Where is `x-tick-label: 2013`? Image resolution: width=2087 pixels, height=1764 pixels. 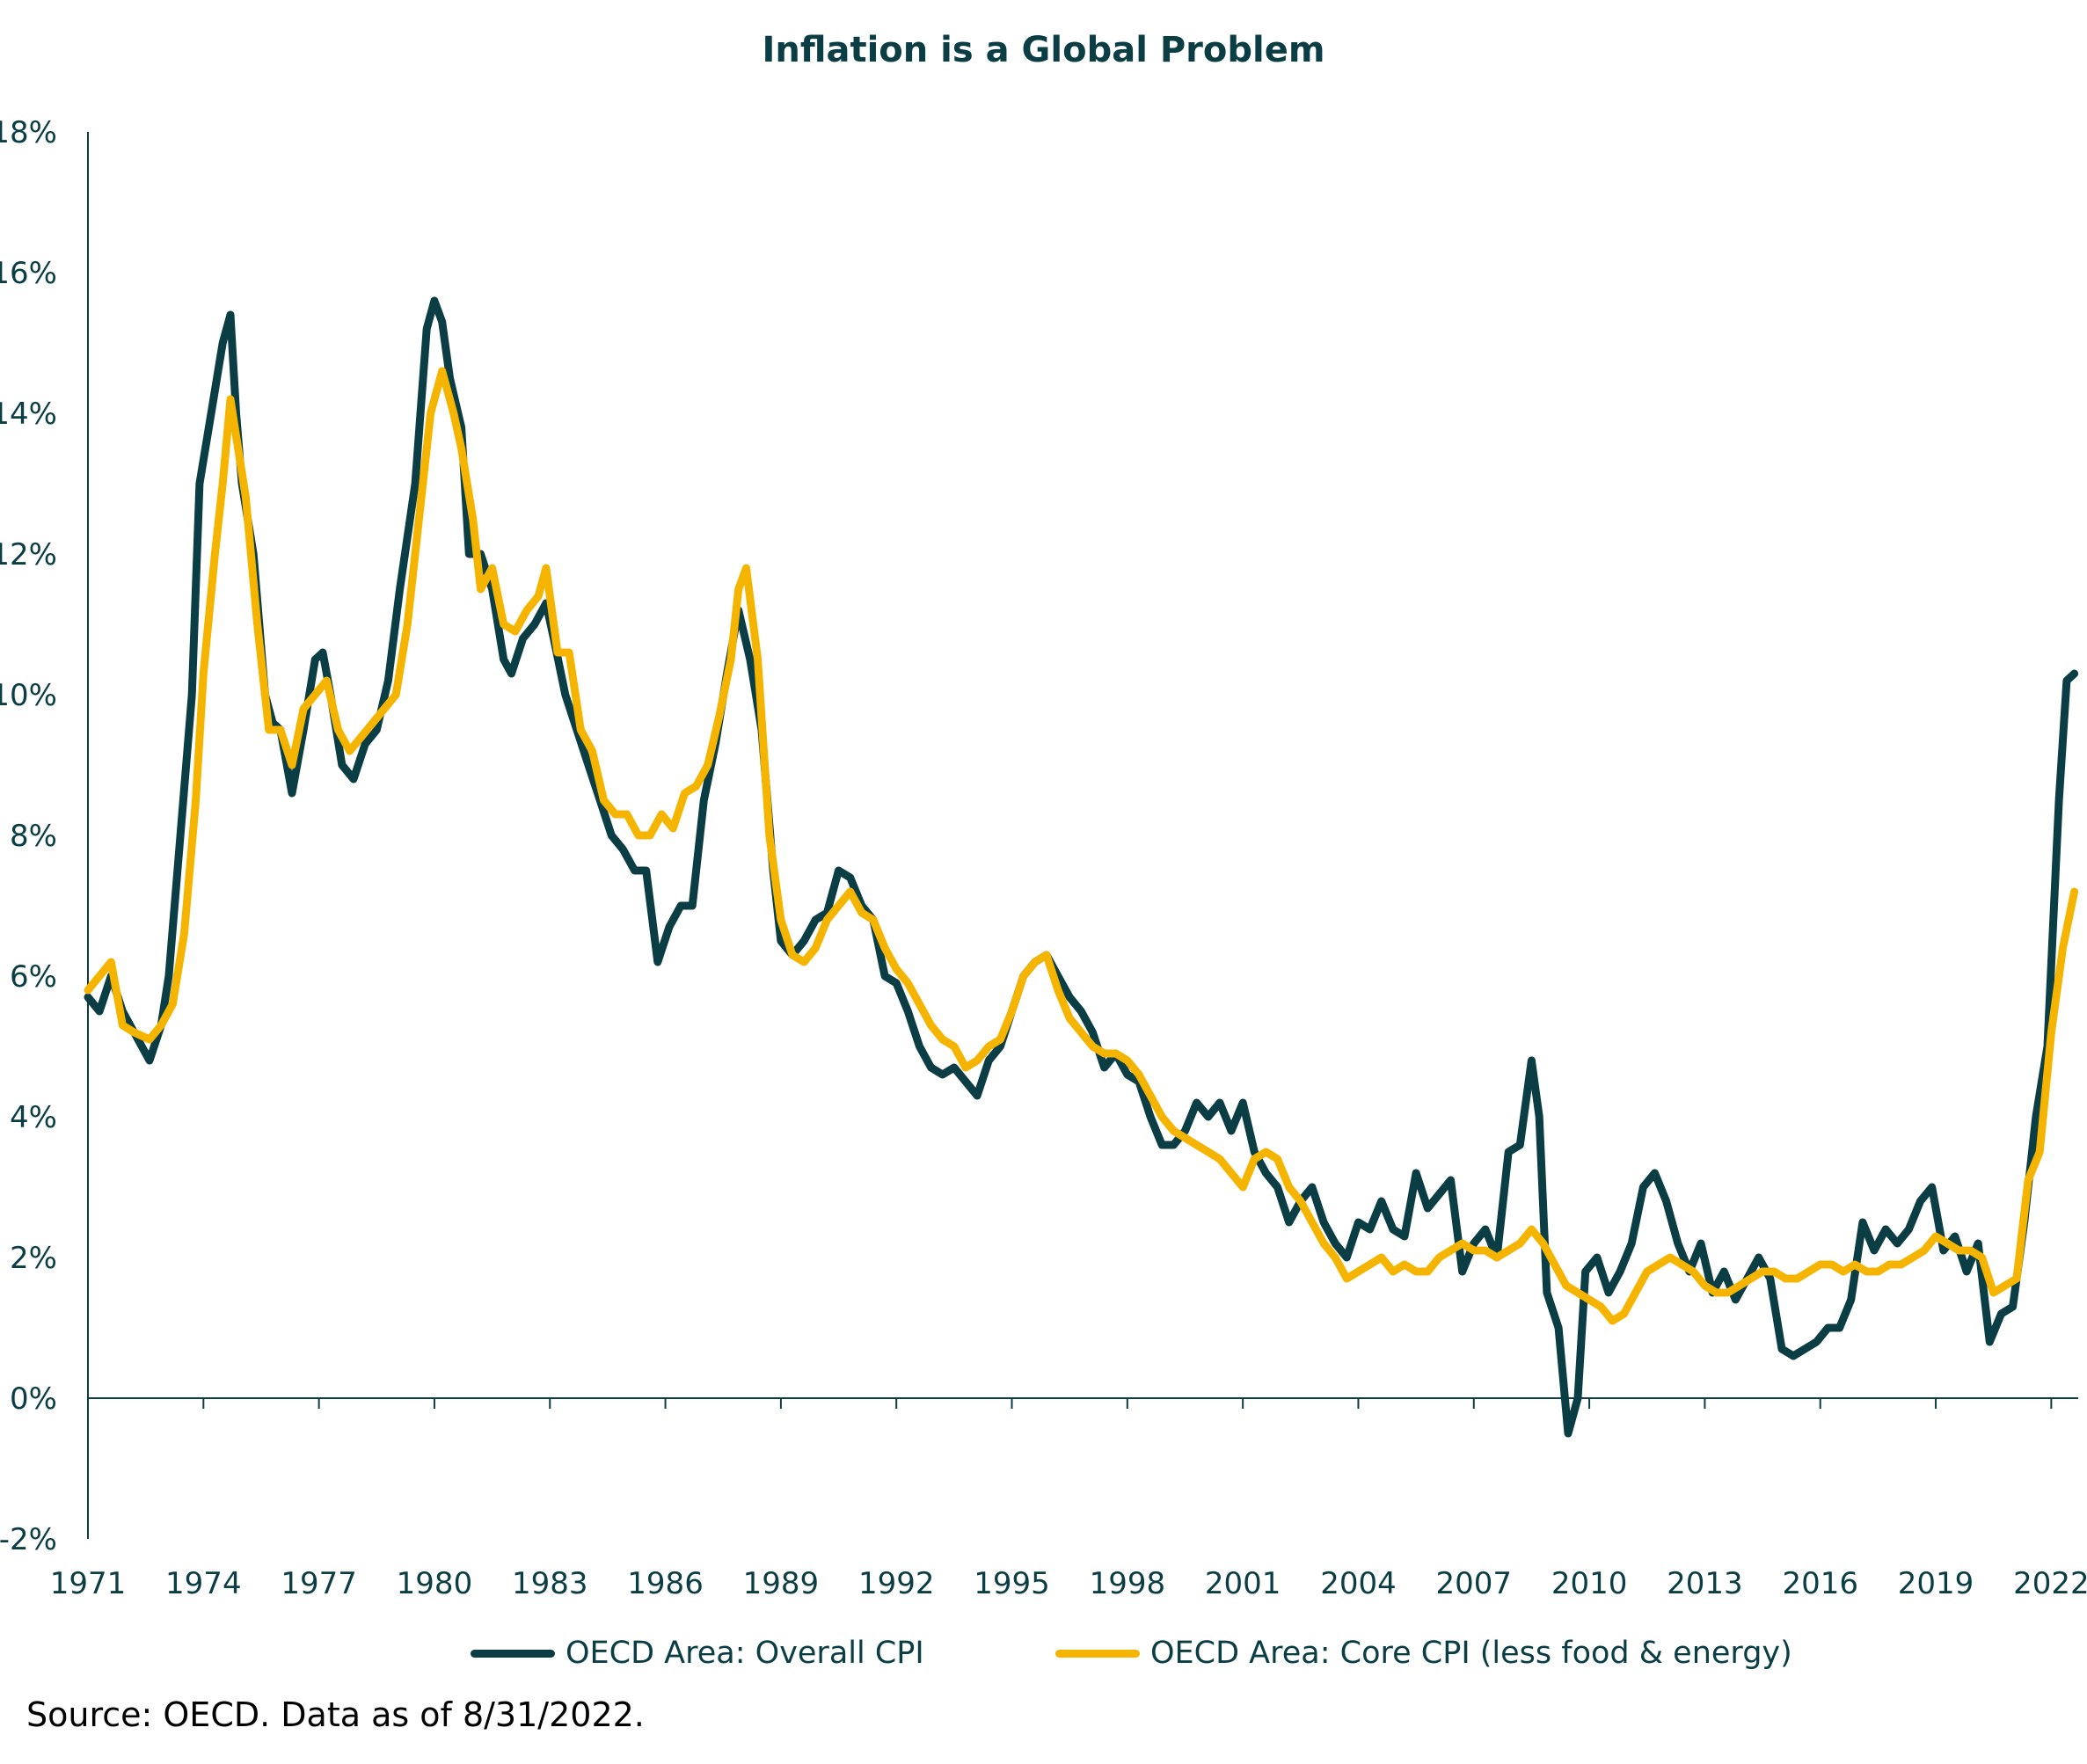 x-tick-label: 2013 is located at coordinates (1705, 1583).